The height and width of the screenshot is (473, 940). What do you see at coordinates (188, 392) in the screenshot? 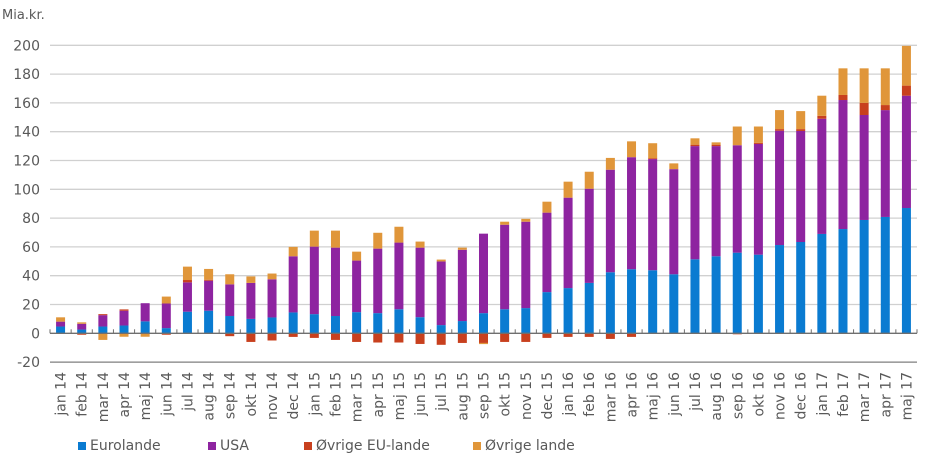
I see `x-tick-label: jul 14` at bounding box center [188, 392].